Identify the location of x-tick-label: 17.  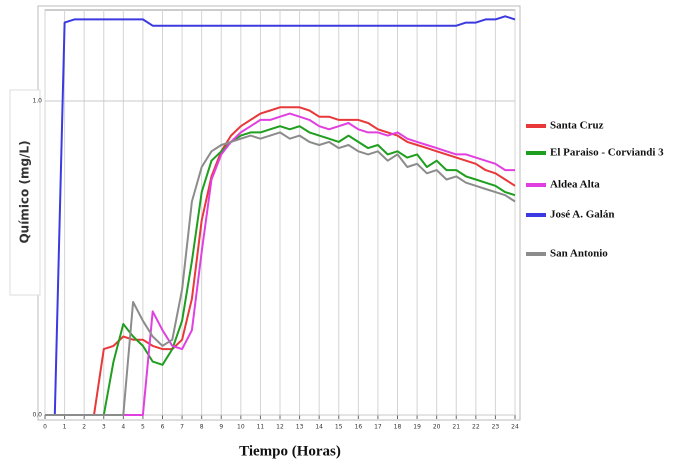
(378, 427).